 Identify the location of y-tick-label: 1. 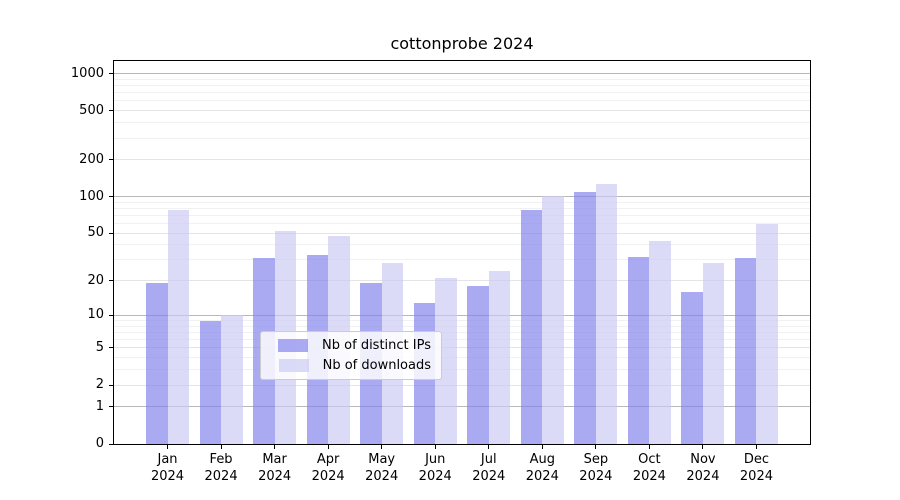
(99, 406).